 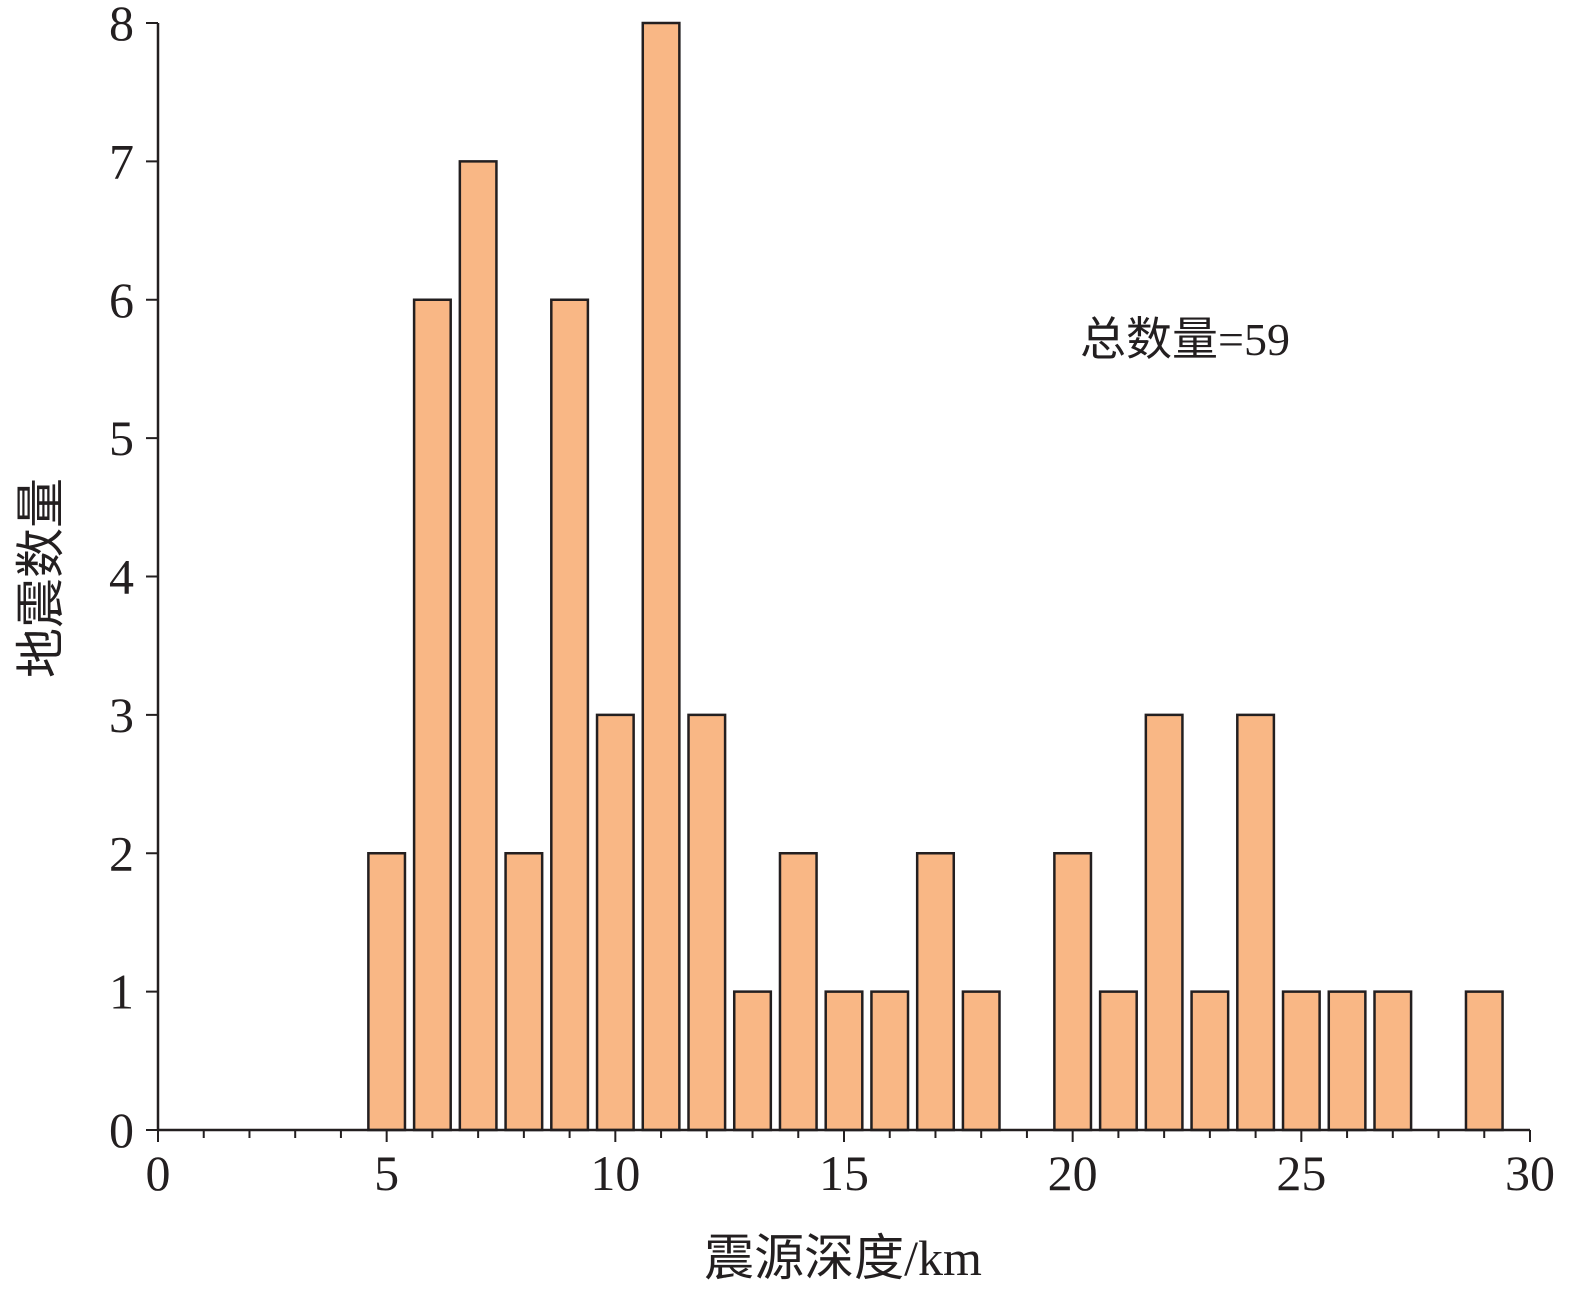 I want to click on x-axis-title: 震源深度/km, so click(x=843, y=1258).